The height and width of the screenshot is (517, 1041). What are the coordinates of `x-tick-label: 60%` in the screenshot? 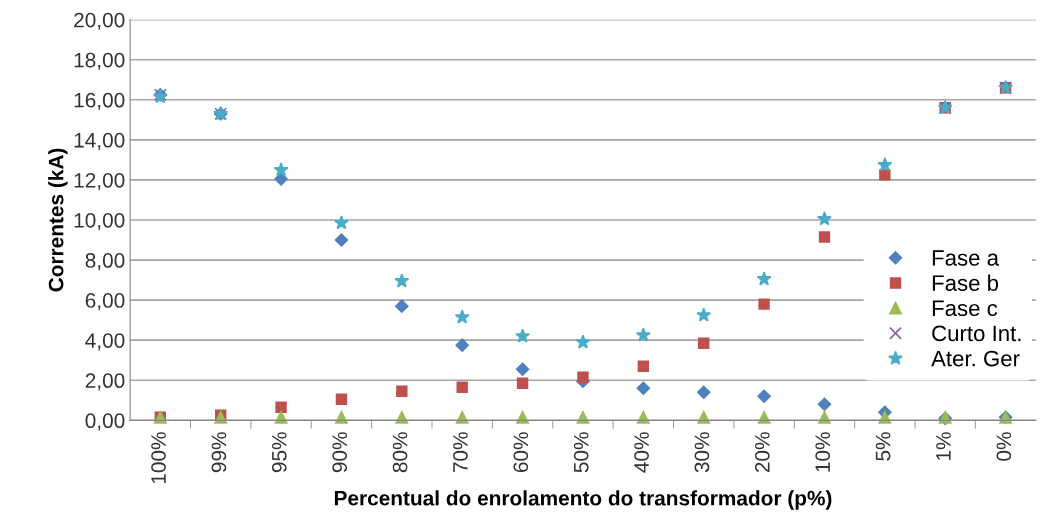 It's located at (521, 452).